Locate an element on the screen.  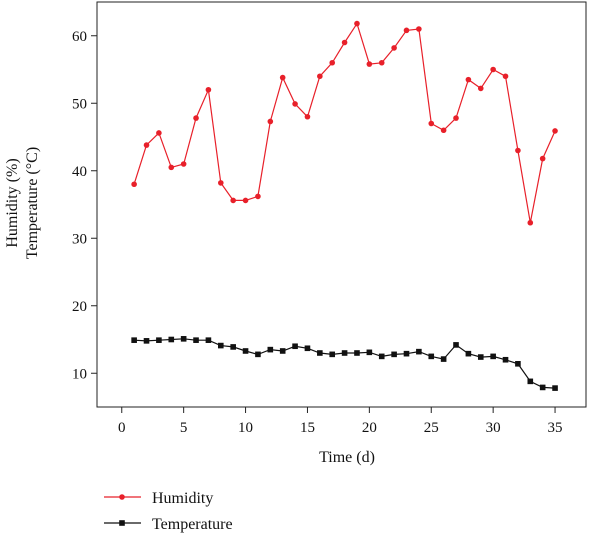
series-temperature is located at coordinates (344, 363).